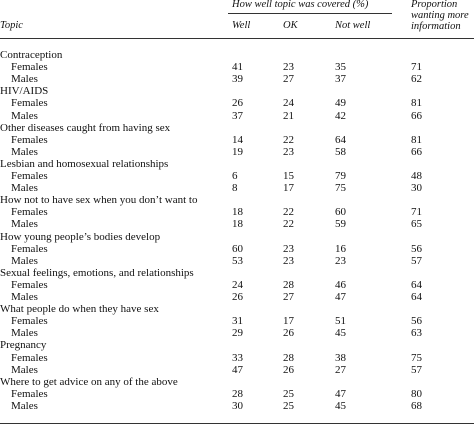  I want to click on cell-proportion: 63, so click(416, 333).